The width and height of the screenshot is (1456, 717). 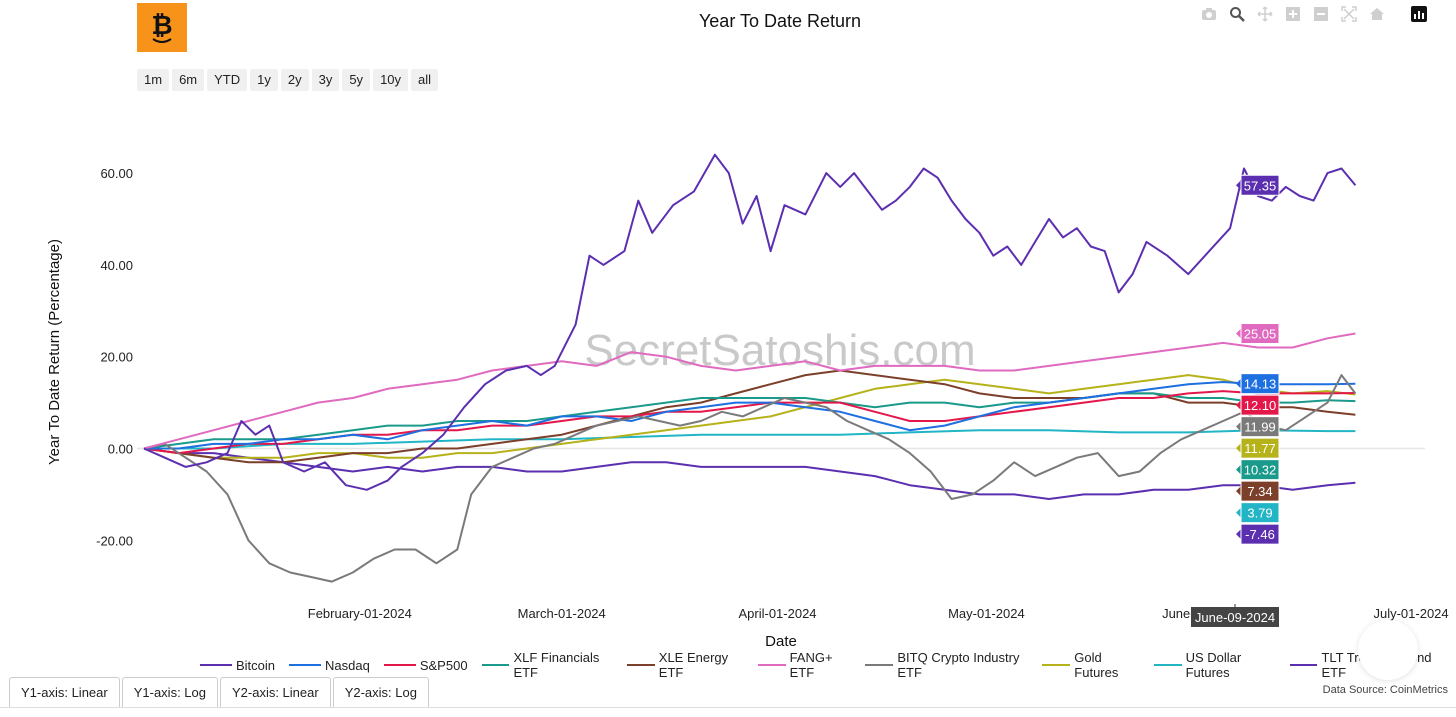 I want to click on y-tick-label: 20.00, so click(x=116, y=357).